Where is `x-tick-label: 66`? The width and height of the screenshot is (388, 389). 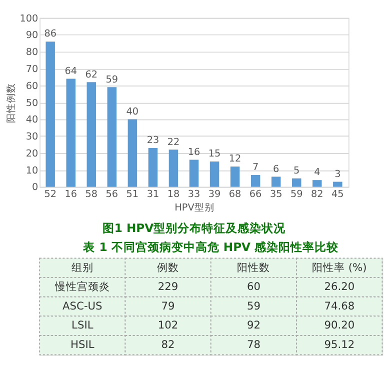 x-tick-label: 66 is located at coordinates (255, 194).